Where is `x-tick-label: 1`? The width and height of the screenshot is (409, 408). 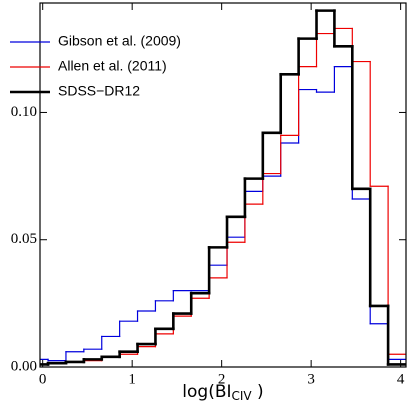
x-tick-label: 1 is located at coordinates (132, 379).